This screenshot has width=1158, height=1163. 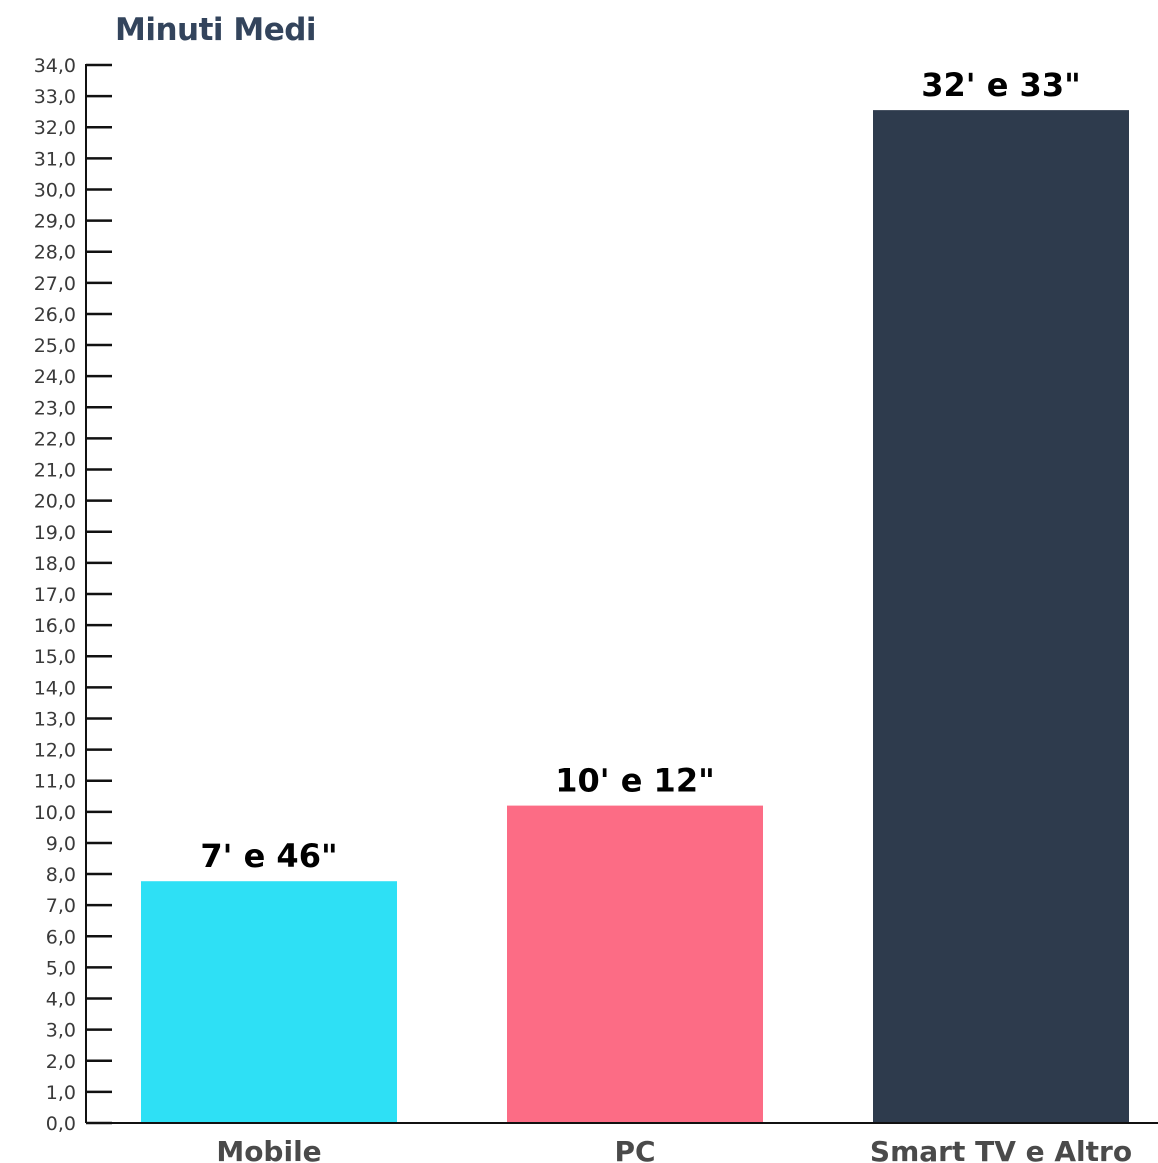 What do you see at coordinates (55, 626) in the screenshot?
I see `y-tick-label: 16,0` at bounding box center [55, 626].